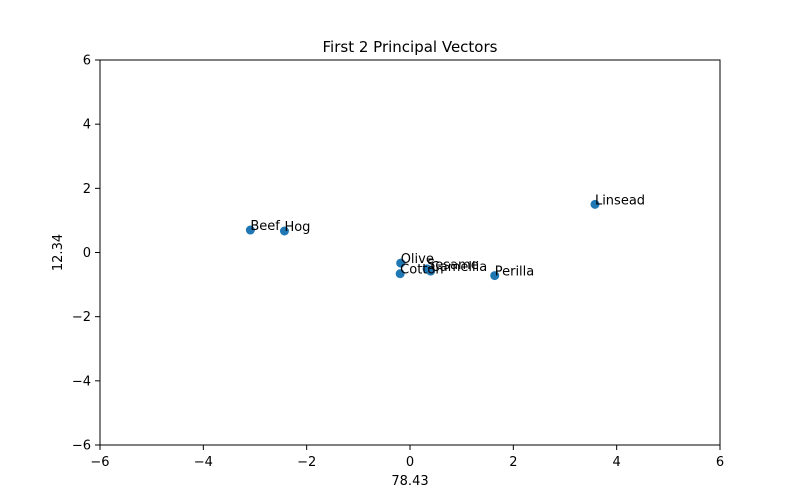  What do you see at coordinates (306, 462) in the screenshot?
I see `x-tick-label: −2` at bounding box center [306, 462].